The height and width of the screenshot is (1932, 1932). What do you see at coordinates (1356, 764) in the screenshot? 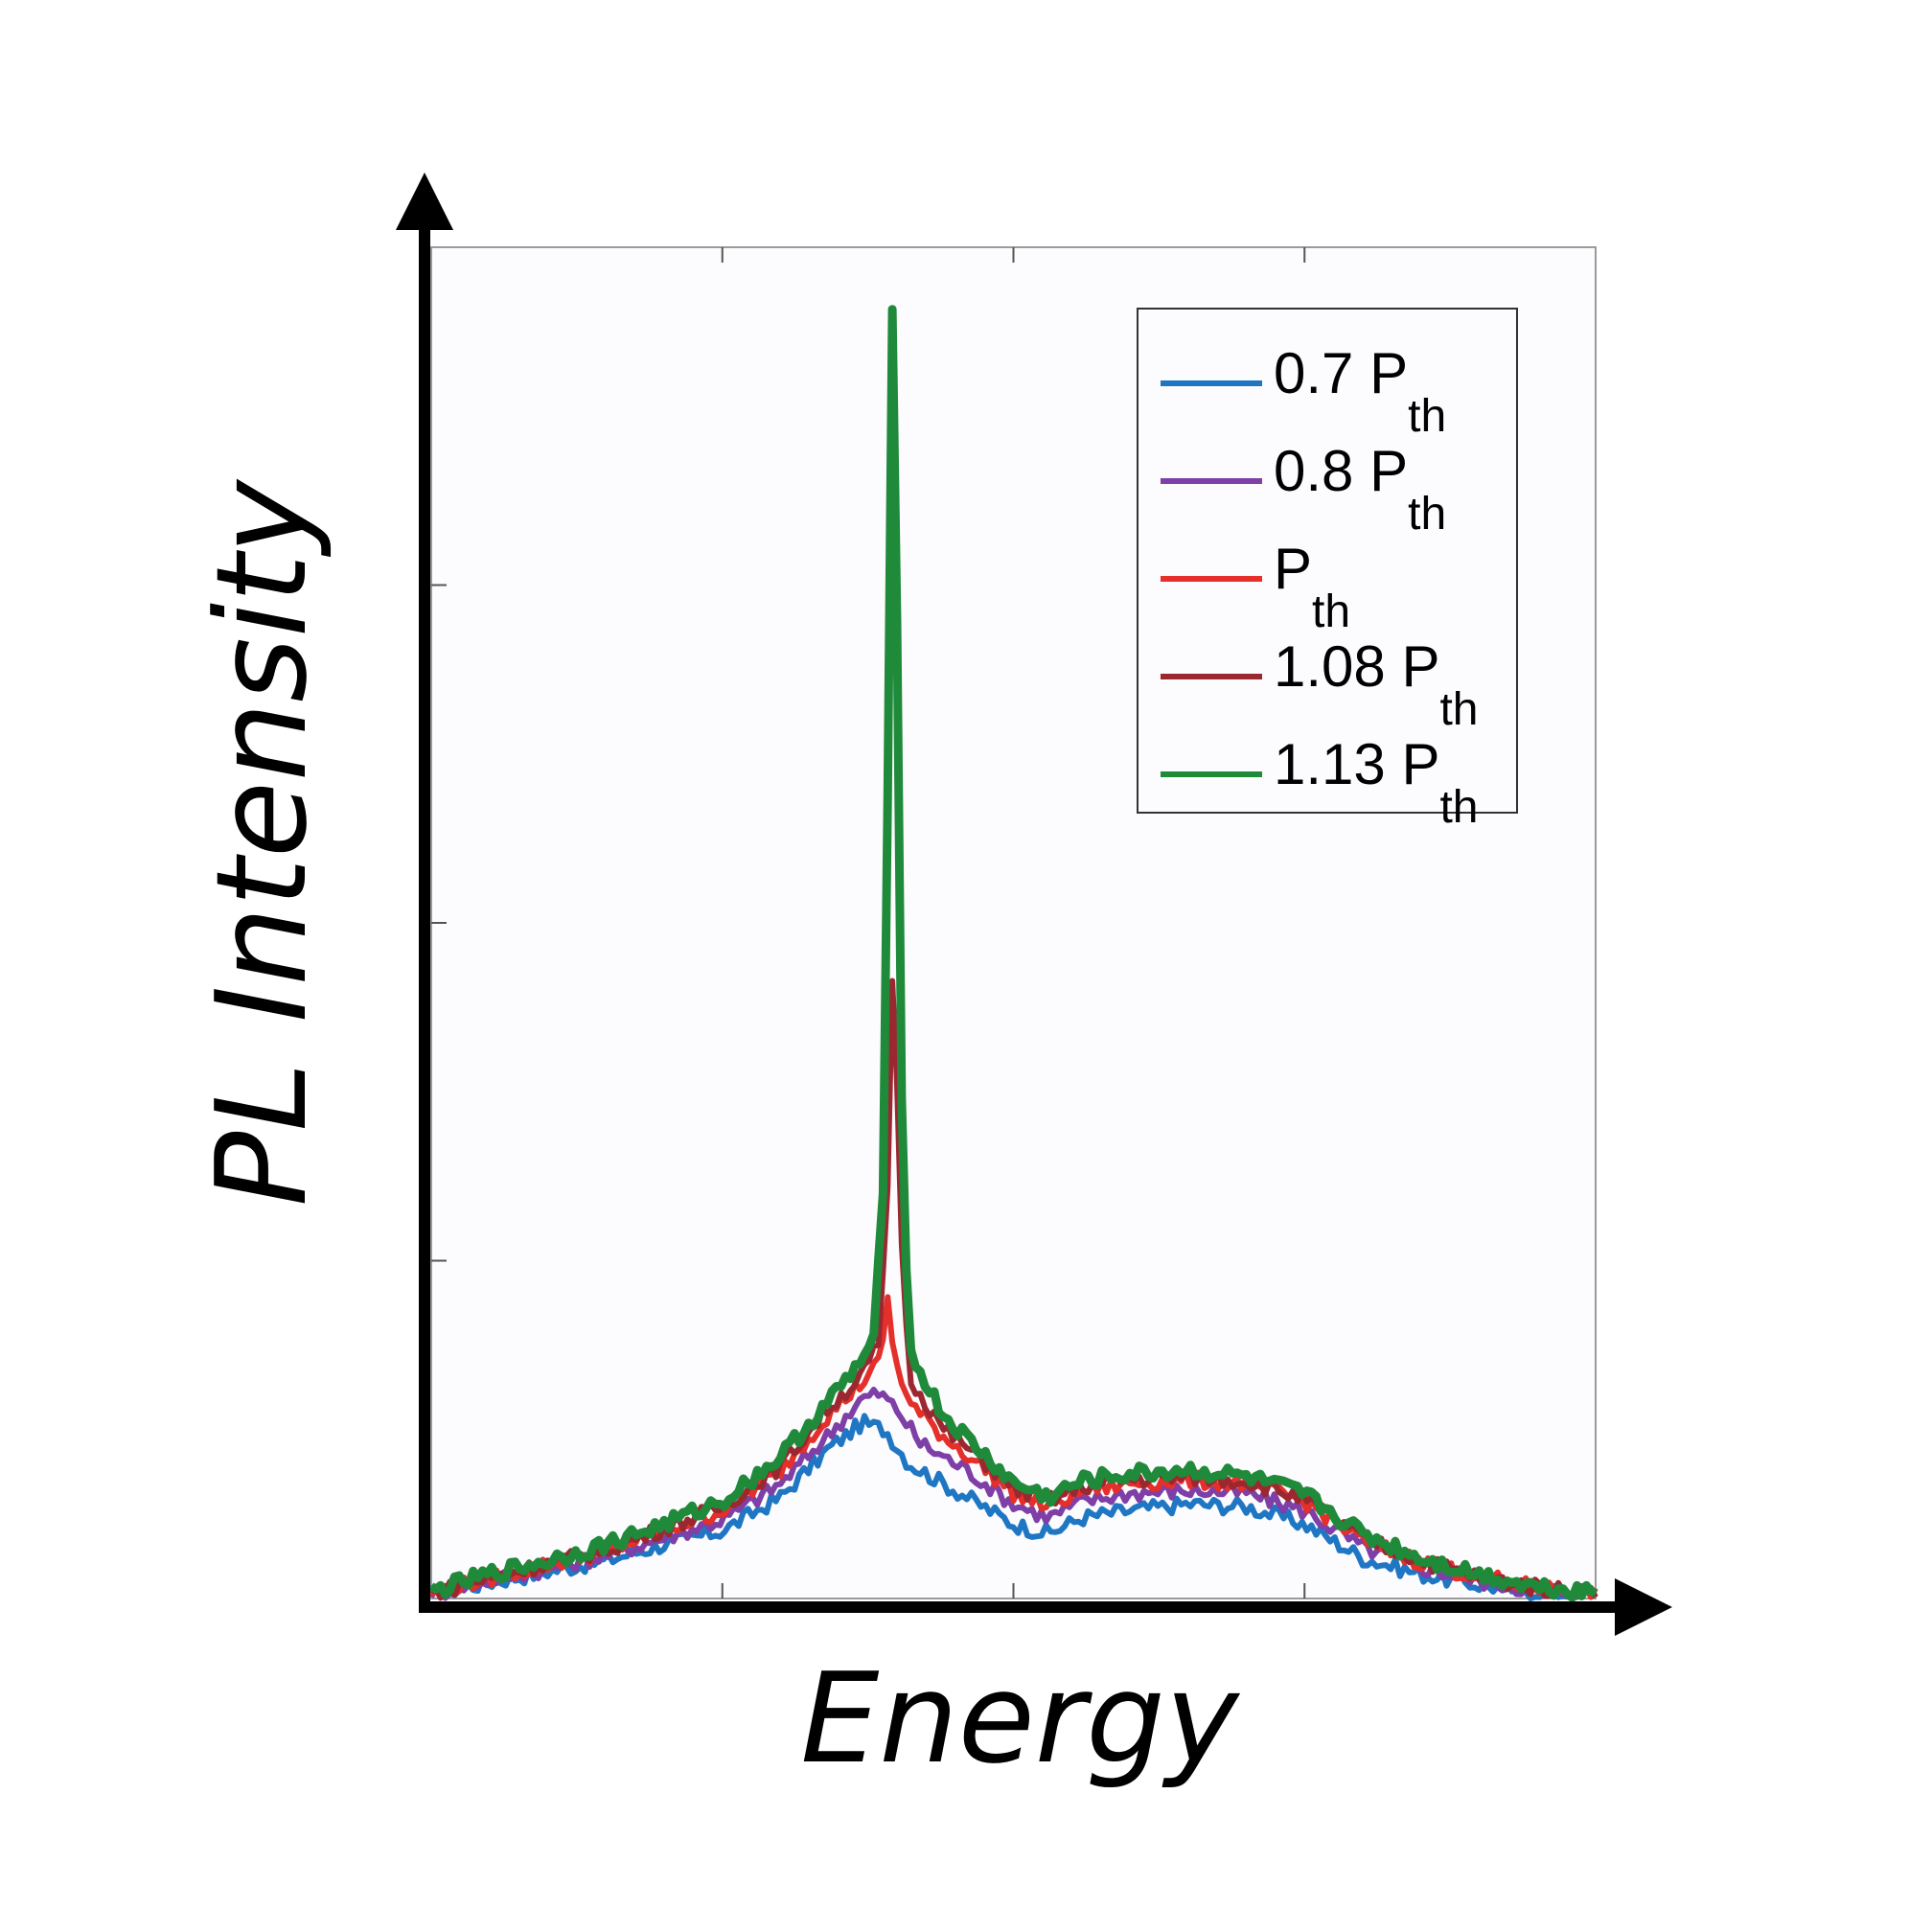
I see `legend-label-main: 1.13 P` at bounding box center [1356, 764].